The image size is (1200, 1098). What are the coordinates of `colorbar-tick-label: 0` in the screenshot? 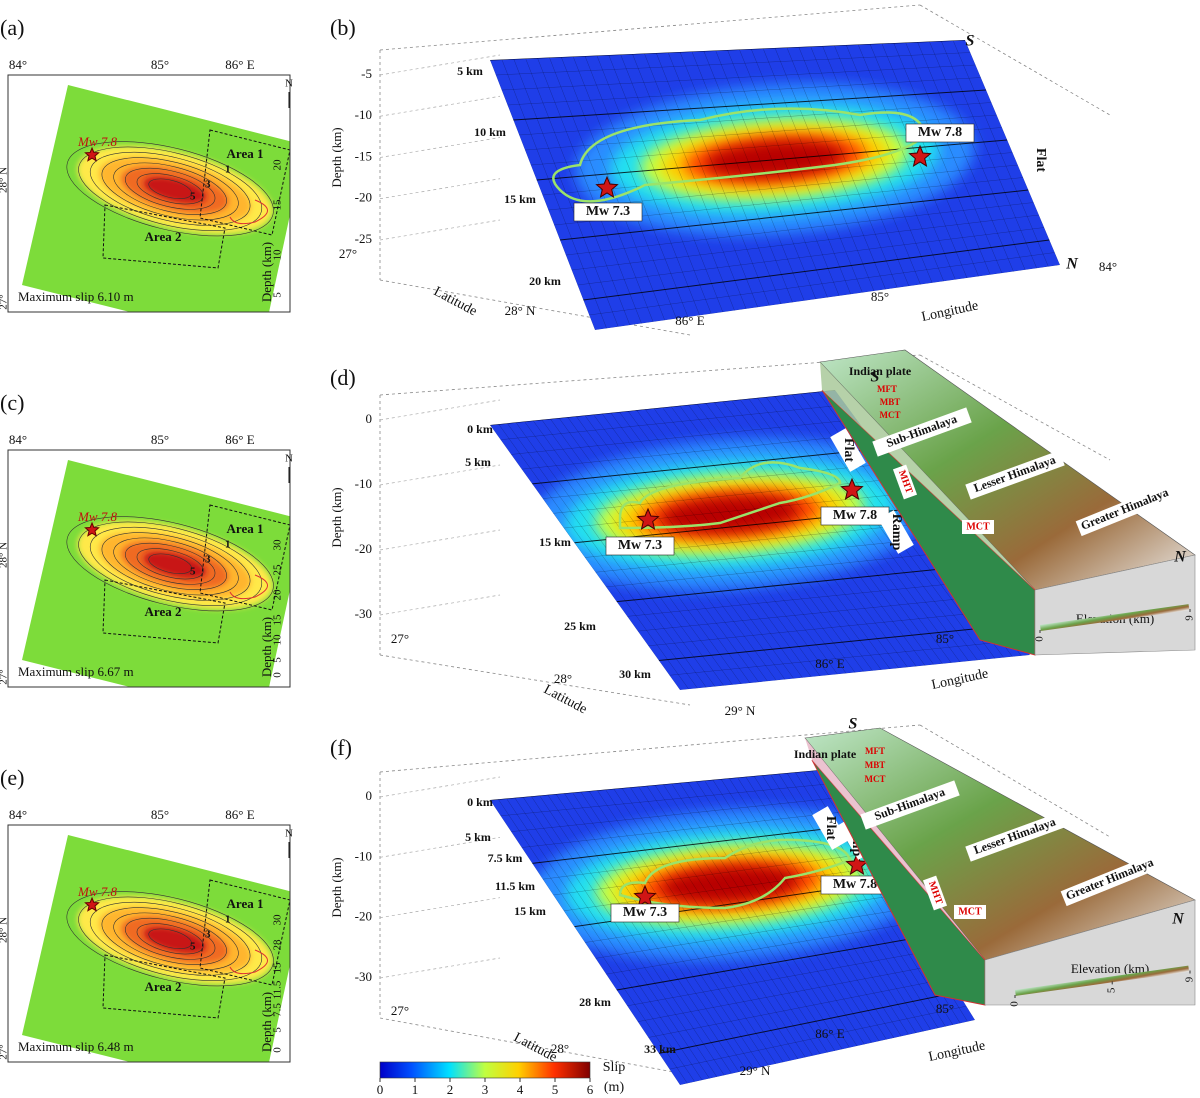 It's located at (380, 1089).